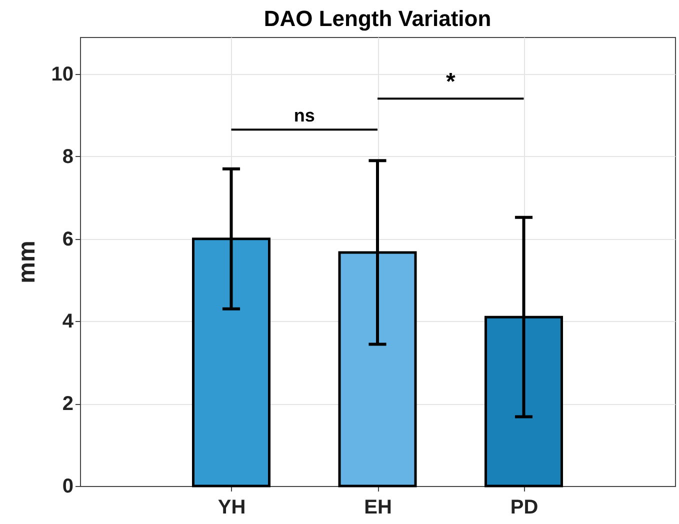  I want to click on x-tick-label: YH, so click(232, 507).